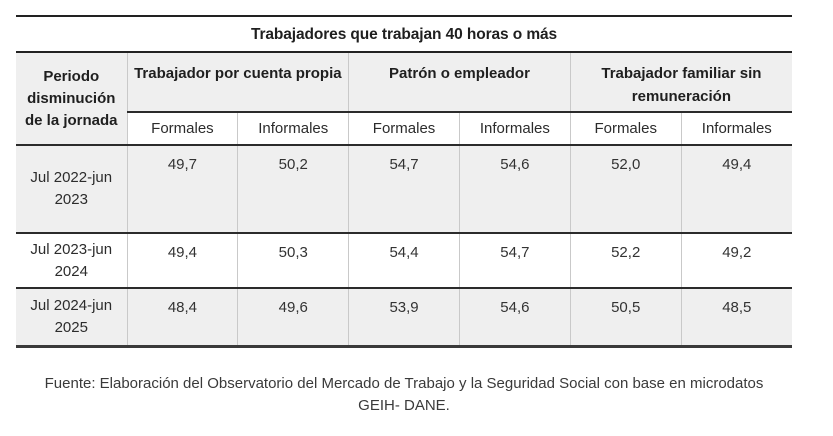  What do you see at coordinates (182, 128) in the screenshot?
I see `subheader-formales-1: Formales` at bounding box center [182, 128].